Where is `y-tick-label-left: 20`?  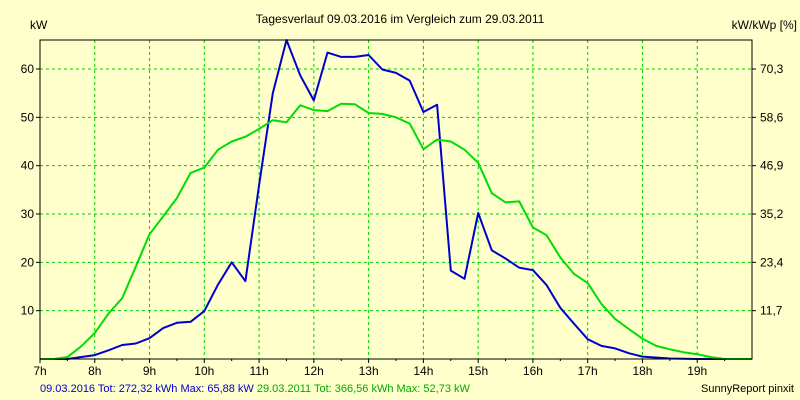
y-tick-label-left: 20 is located at coordinates (28, 262).